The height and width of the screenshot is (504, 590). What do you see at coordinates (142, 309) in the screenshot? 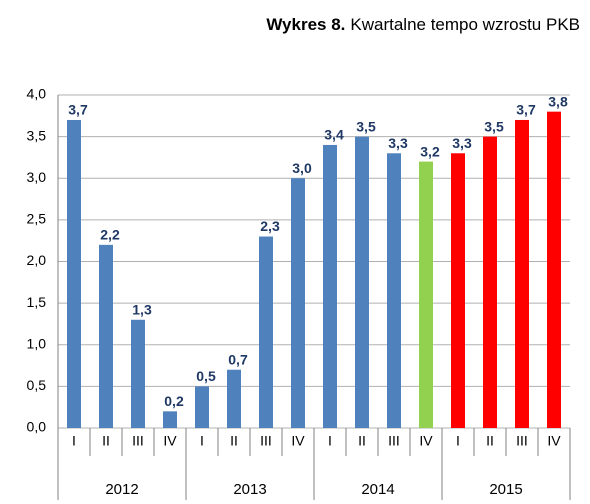
I see `value-label: 1,3` at bounding box center [142, 309].